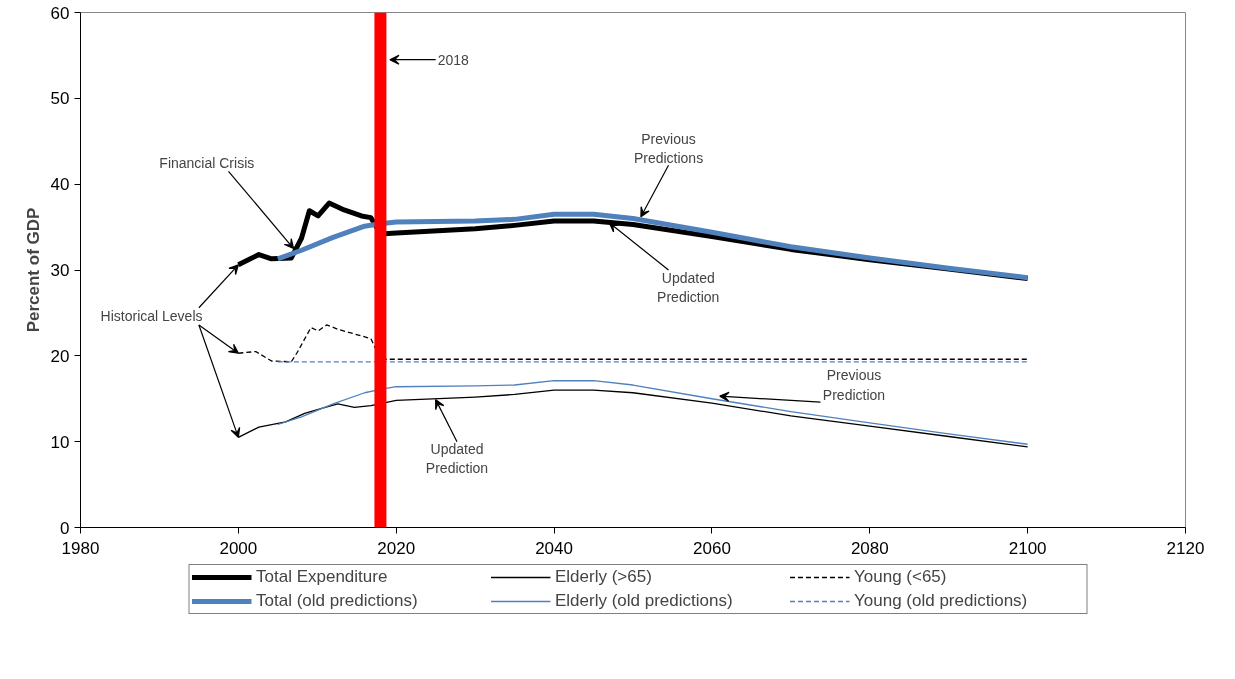 This screenshot has width=1235, height=679. I want to click on y-tick-label: 20, so click(60, 356).